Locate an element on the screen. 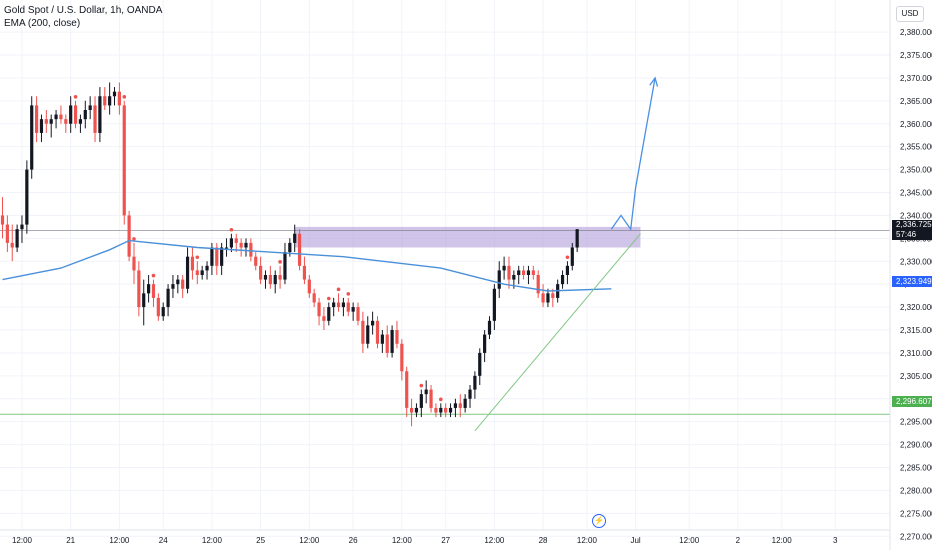  price-tick-label: 2,320.000 is located at coordinates (916, 307).